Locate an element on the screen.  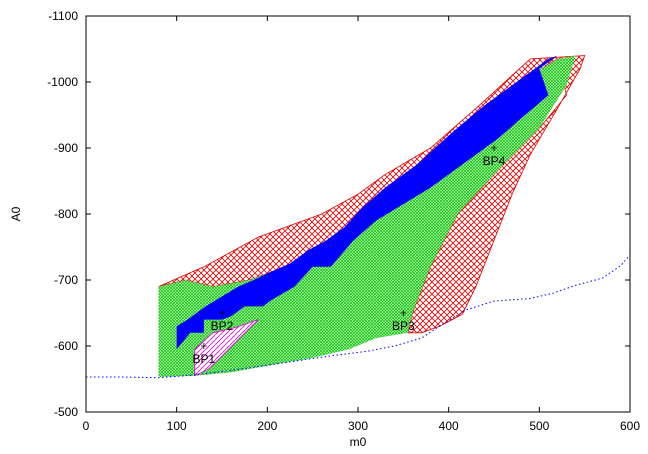
point-label-bp4: BP4 is located at coordinates (494, 161).